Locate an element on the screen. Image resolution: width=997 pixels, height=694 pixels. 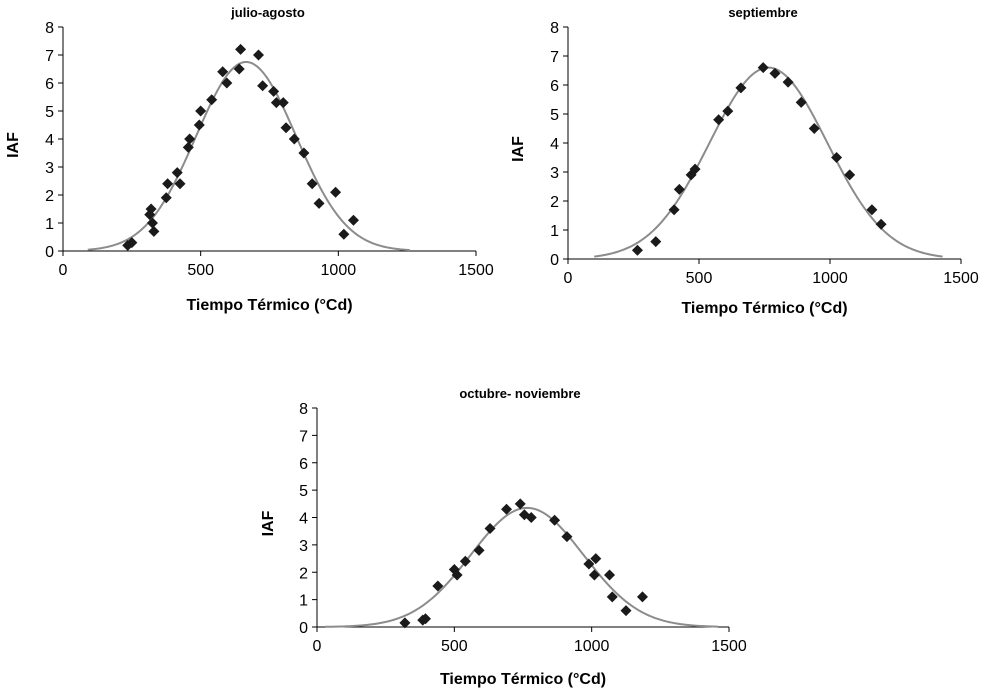
y-tick-label: 2 is located at coordinates (303, 573).